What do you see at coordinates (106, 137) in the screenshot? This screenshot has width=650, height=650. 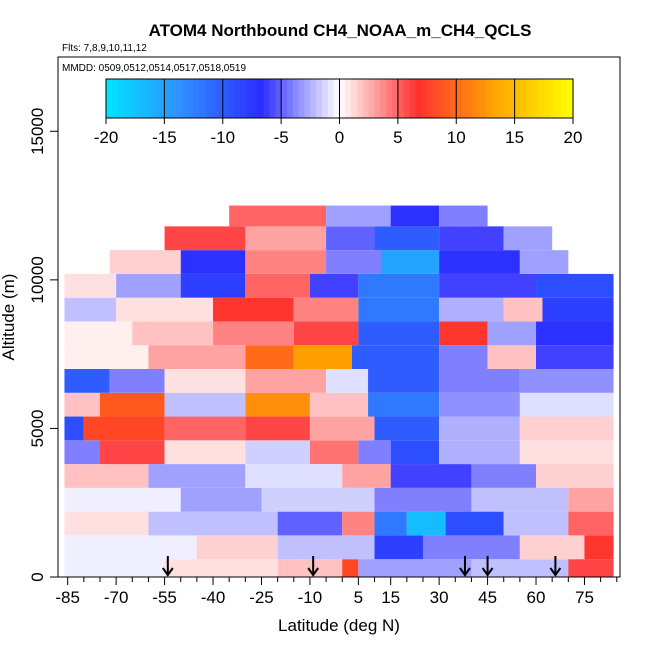 I see `colorbar-tick-label: -20` at bounding box center [106, 137].